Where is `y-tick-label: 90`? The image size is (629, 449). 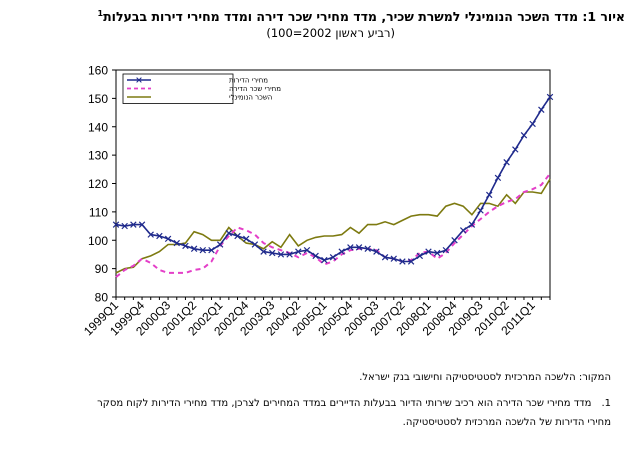
y-tick-label: 90 is located at coordinates (102, 269).